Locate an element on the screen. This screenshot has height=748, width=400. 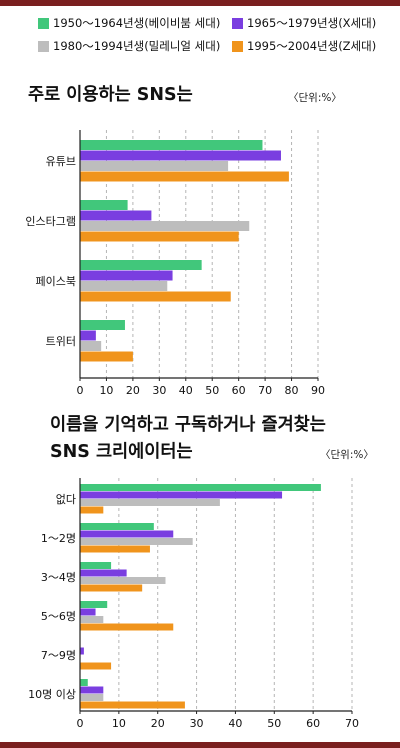
legend-item-genx: 1965～1979년생(X세대) is located at coordinates (304, 23).